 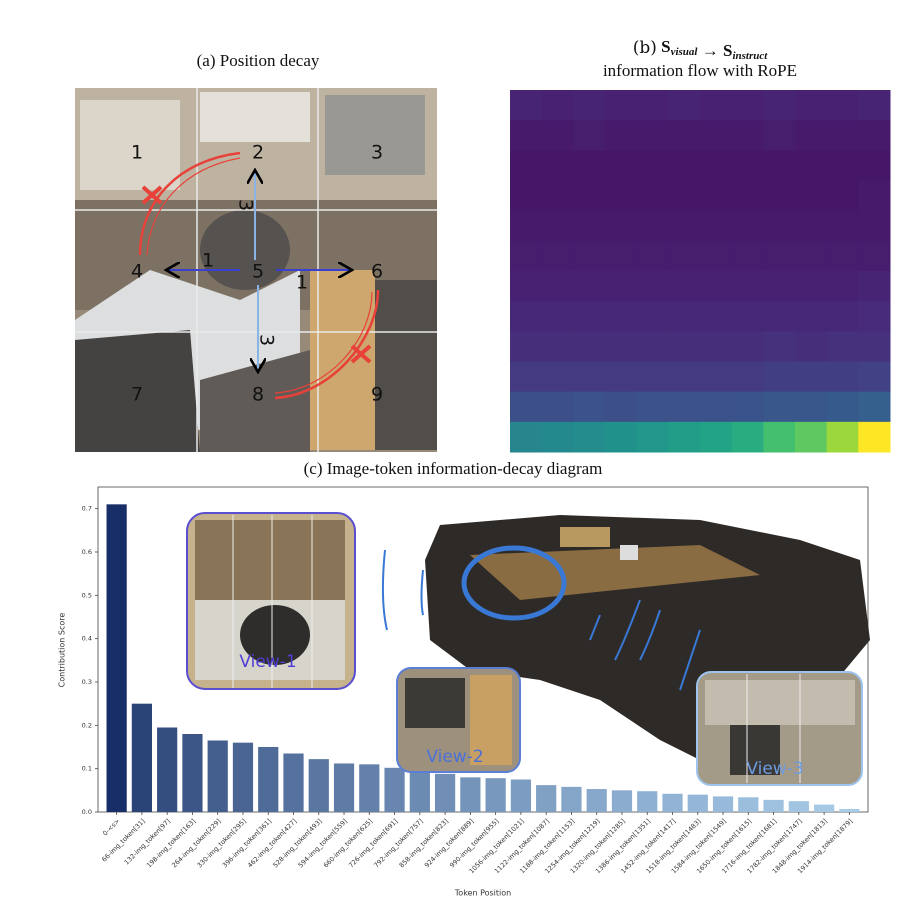 I want to click on y-tick-label: 0.1, so click(x=87, y=769).